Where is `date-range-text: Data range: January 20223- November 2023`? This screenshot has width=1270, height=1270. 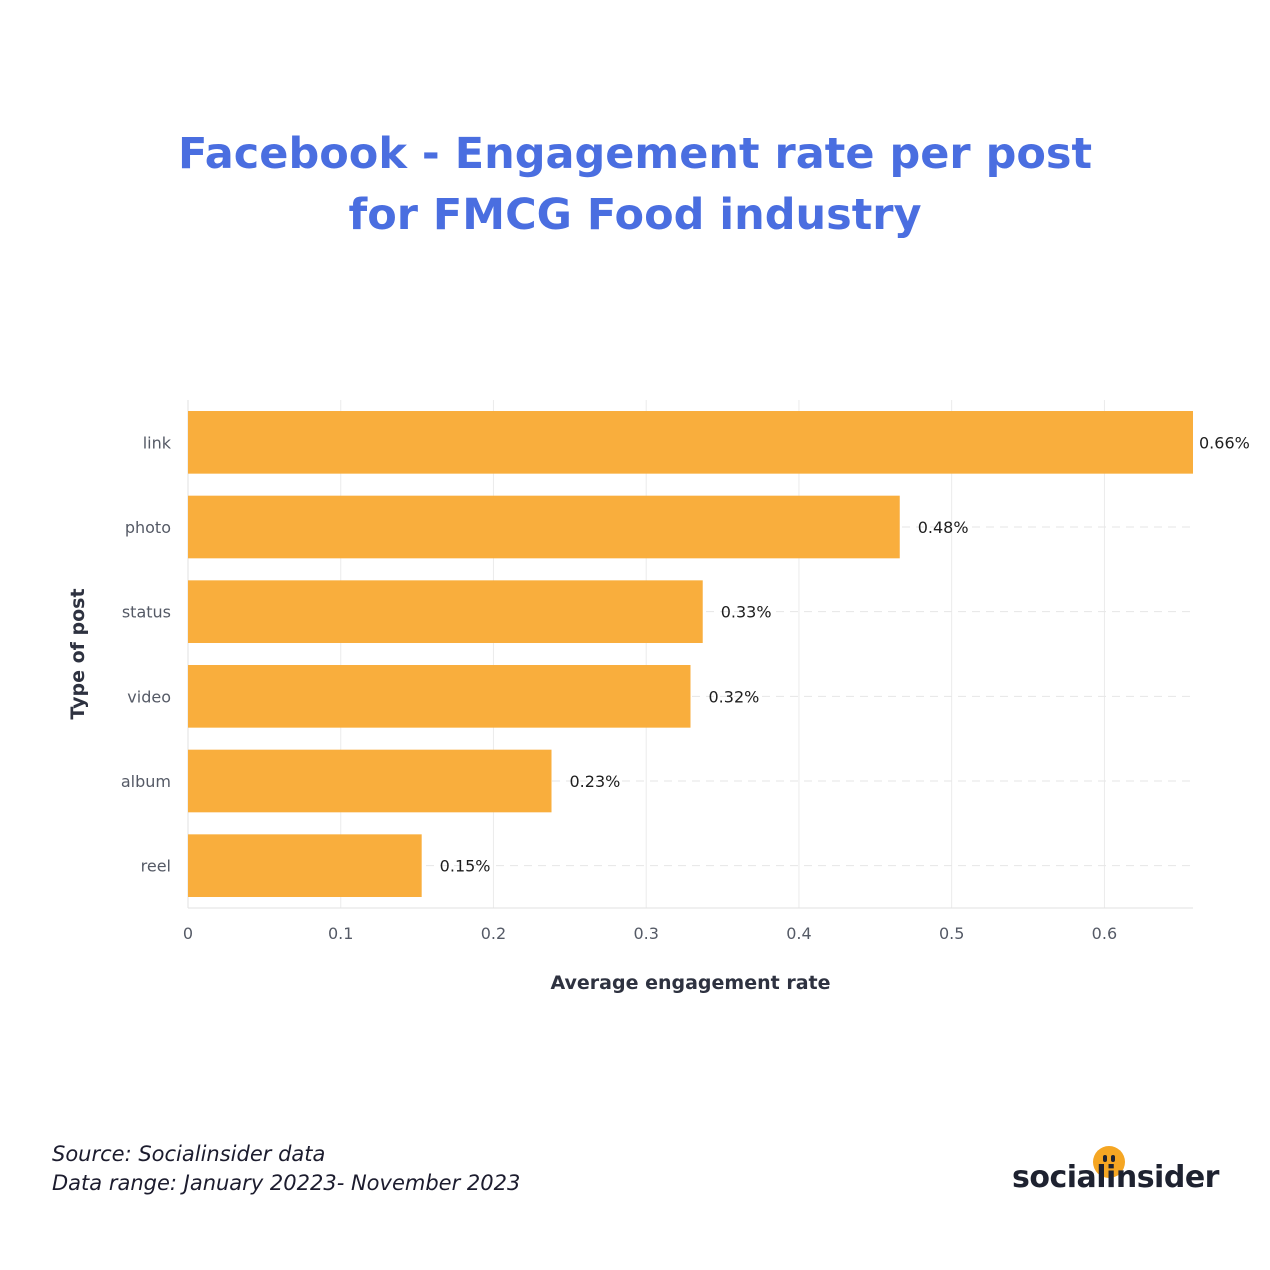 date-range-text: Data range: January 20223- November 2023 is located at coordinates (286, 1183).